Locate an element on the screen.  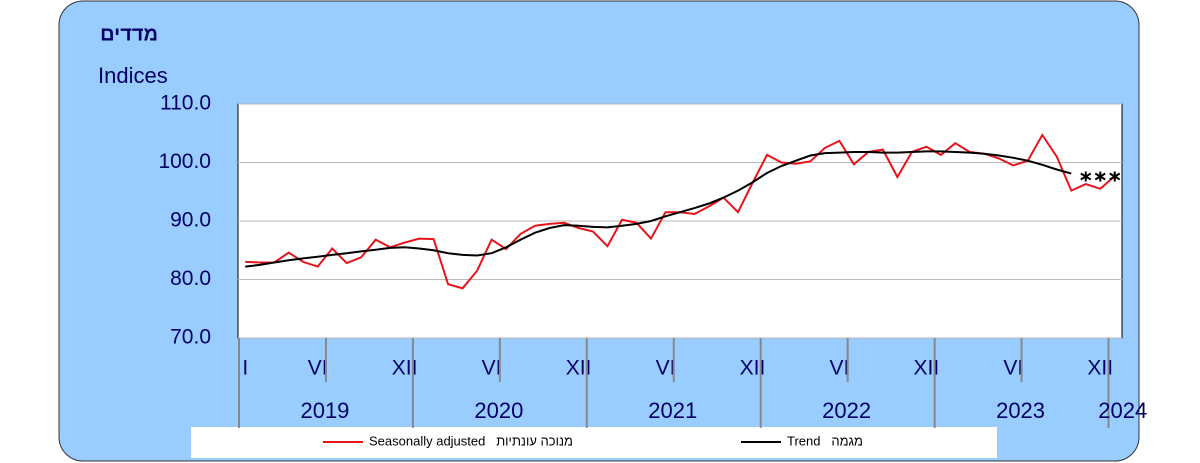
y-tick-label: 100.0 is located at coordinates (184, 161).